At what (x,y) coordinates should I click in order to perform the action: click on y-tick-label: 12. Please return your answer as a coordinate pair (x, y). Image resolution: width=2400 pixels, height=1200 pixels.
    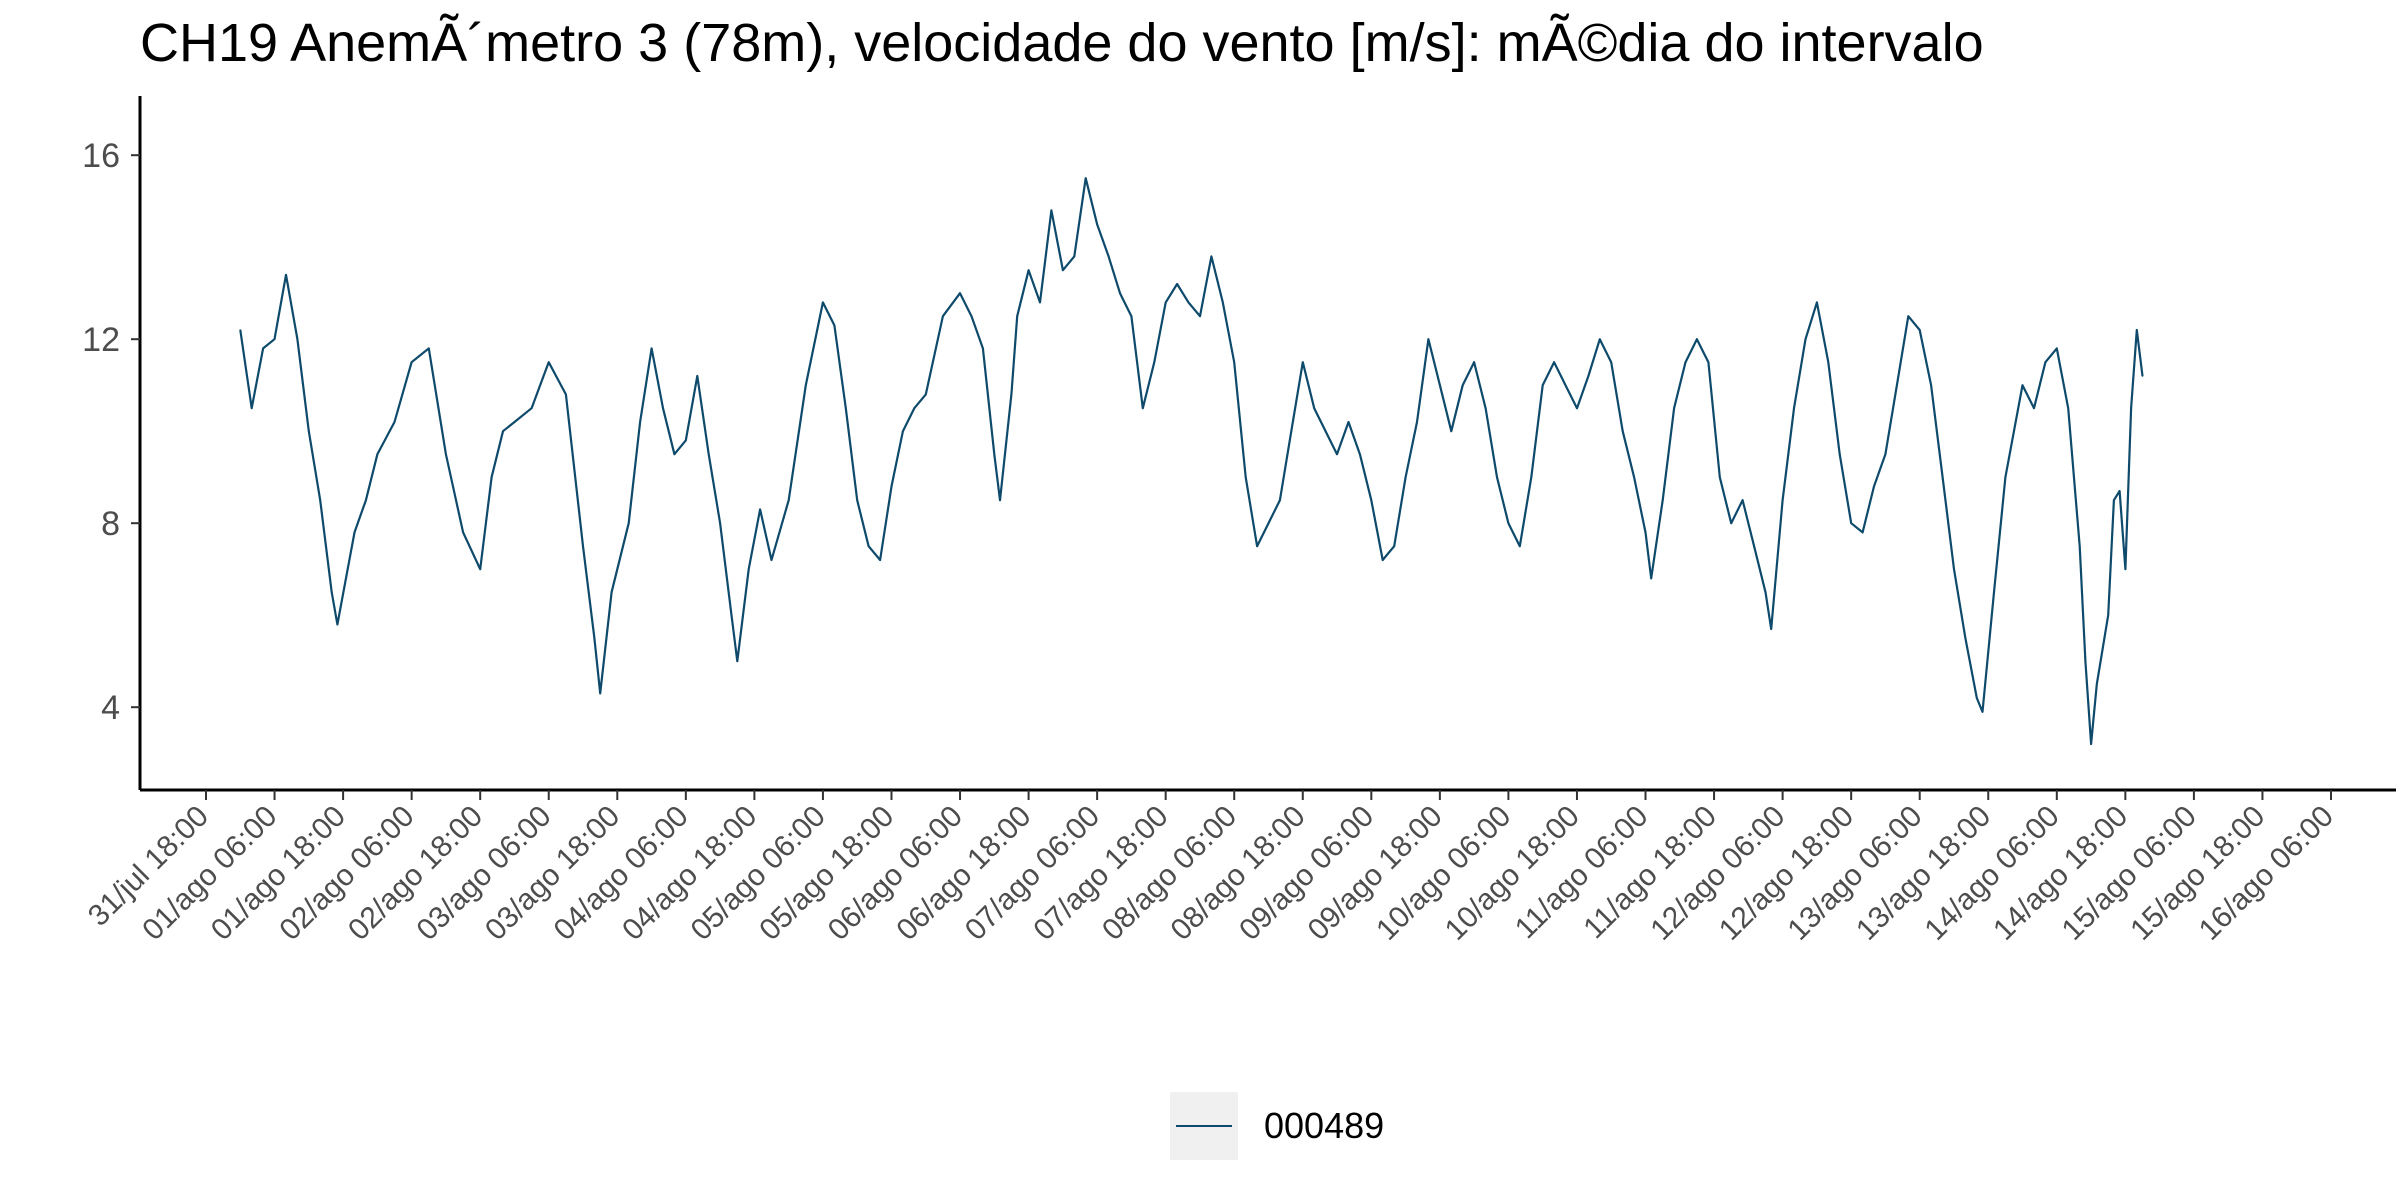
    Looking at the image, I should click on (101, 340).